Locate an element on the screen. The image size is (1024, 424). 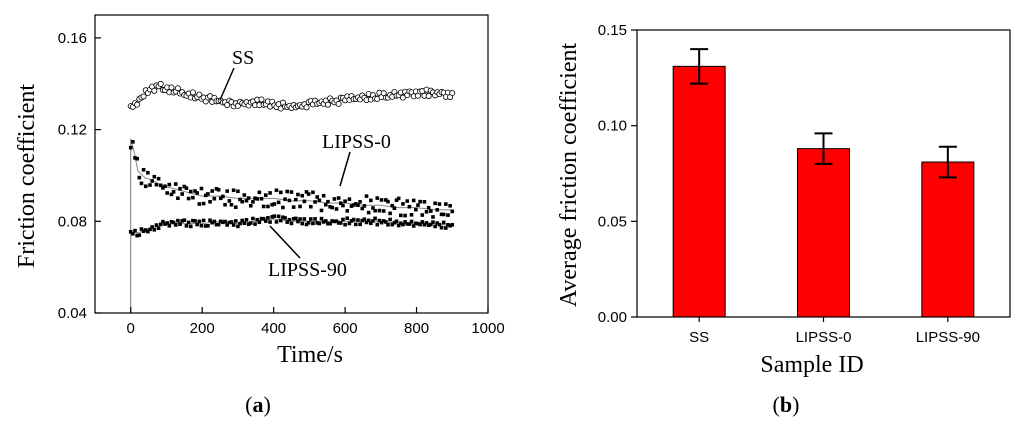
y-tick-label: 0.00 is located at coordinates (612, 317).